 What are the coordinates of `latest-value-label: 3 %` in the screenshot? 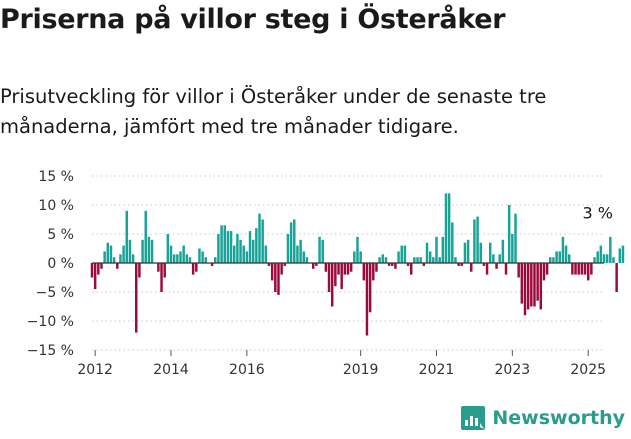 It's located at (597, 213).